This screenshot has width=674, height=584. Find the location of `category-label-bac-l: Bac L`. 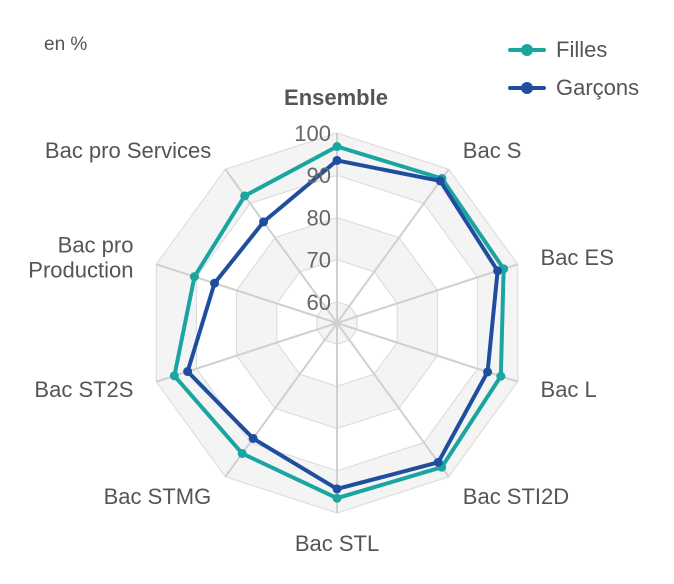

category-label-bac-l: Bac L is located at coordinates (569, 389).